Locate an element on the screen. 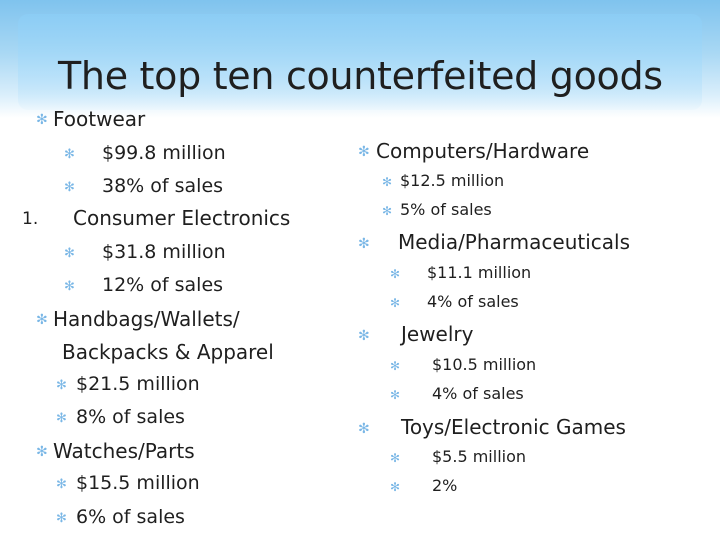 This screenshot has width=720, height=540. watches-label: Watches/Parts is located at coordinates (124, 451).